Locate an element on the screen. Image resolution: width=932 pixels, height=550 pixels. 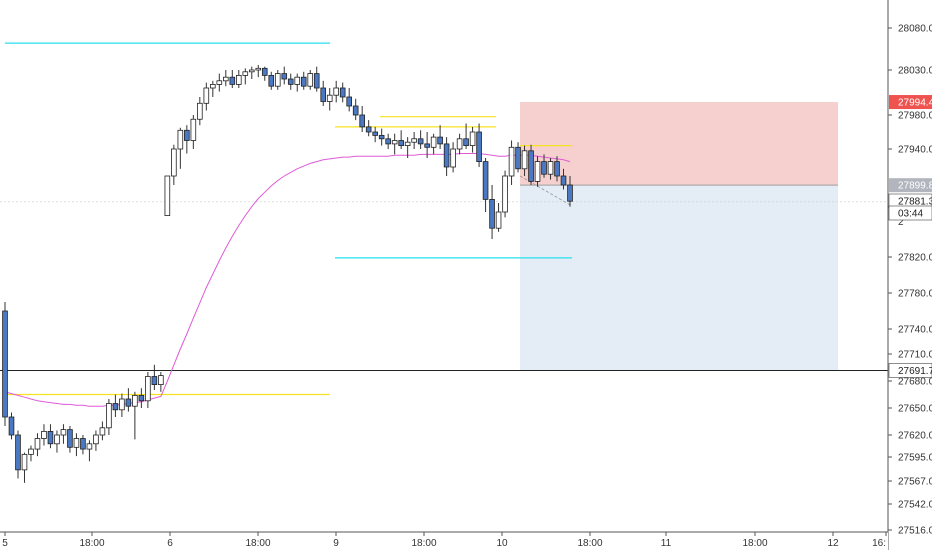
time-tick-label: 10 is located at coordinates (502, 543).